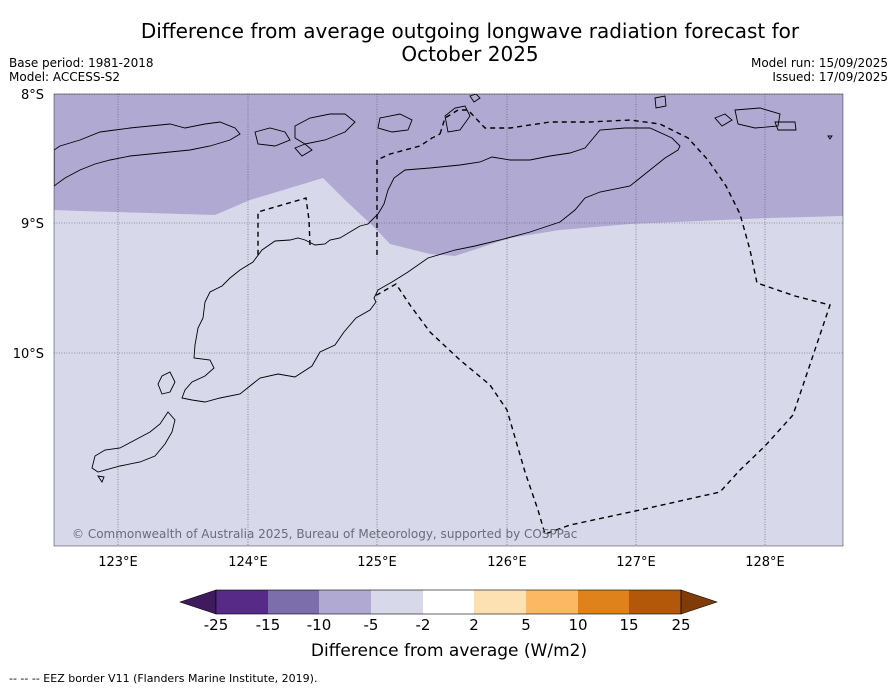 The image size is (896, 690). What do you see at coordinates (628, 625) in the screenshot?
I see `colorbar-tick: 15` at bounding box center [628, 625].